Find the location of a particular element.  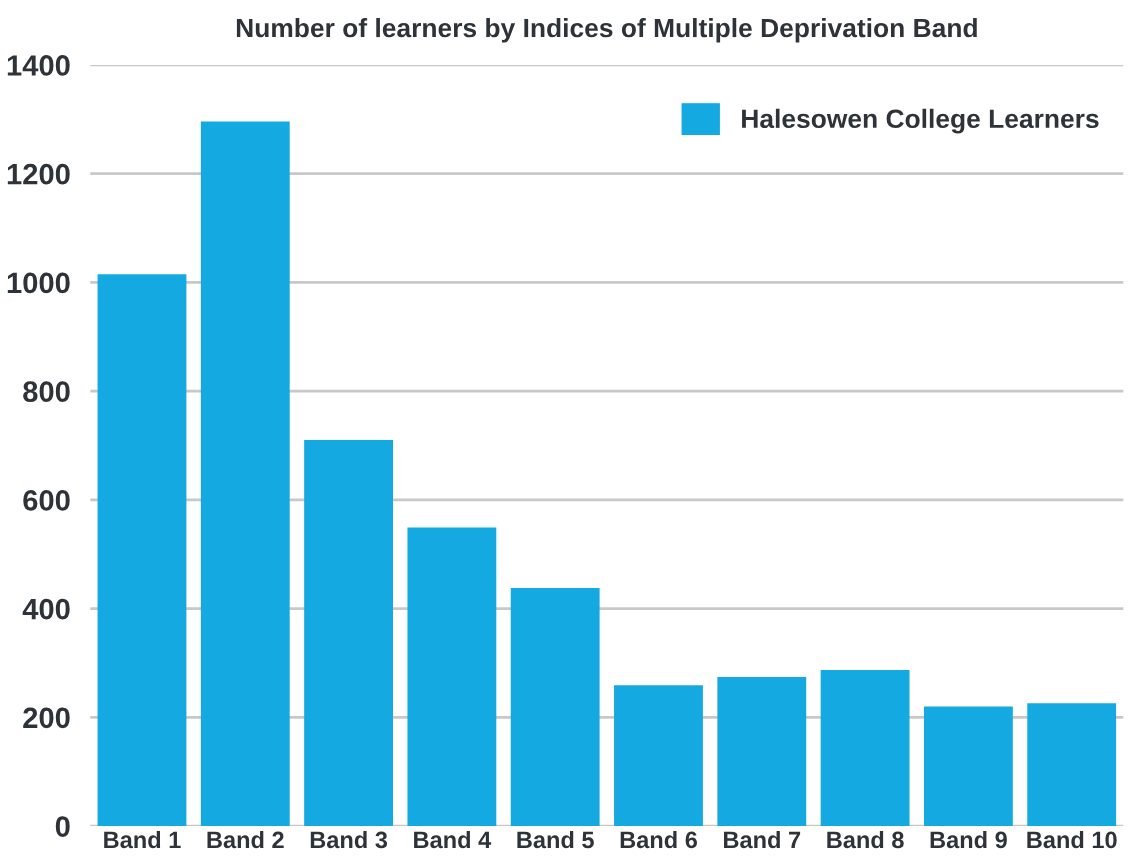

x-tick-label: Band 3 is located at coordinates (349, 839).